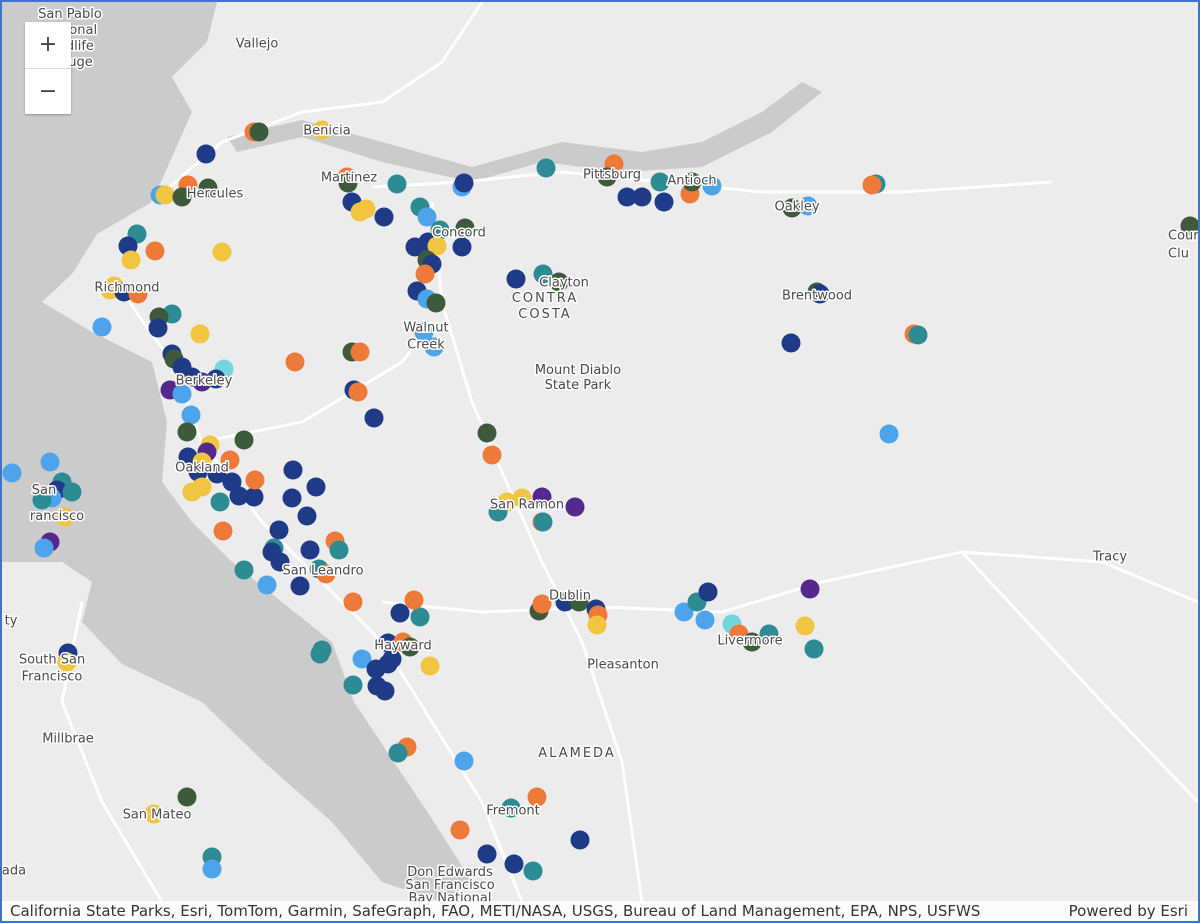 This screenshot has height=923, width=1200. What do you see at coordinates (425, 328) in the screenshot?
I see `place-label: Walnut` at bounding box center [425, 328].